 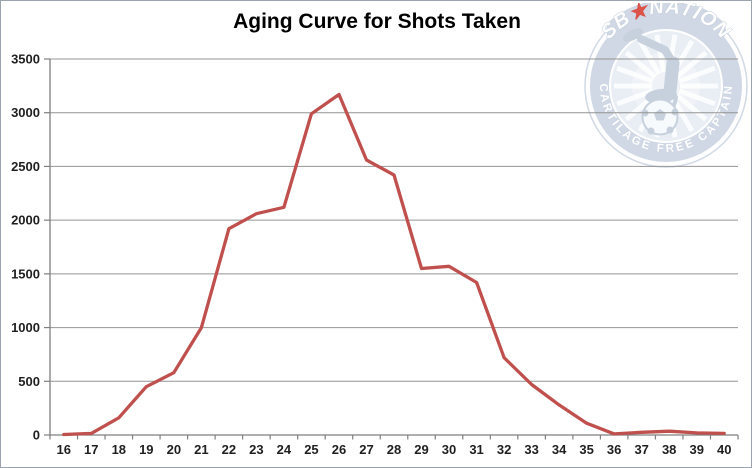 I want to click on x-tick-label: 38, so click(x=669, y=449).